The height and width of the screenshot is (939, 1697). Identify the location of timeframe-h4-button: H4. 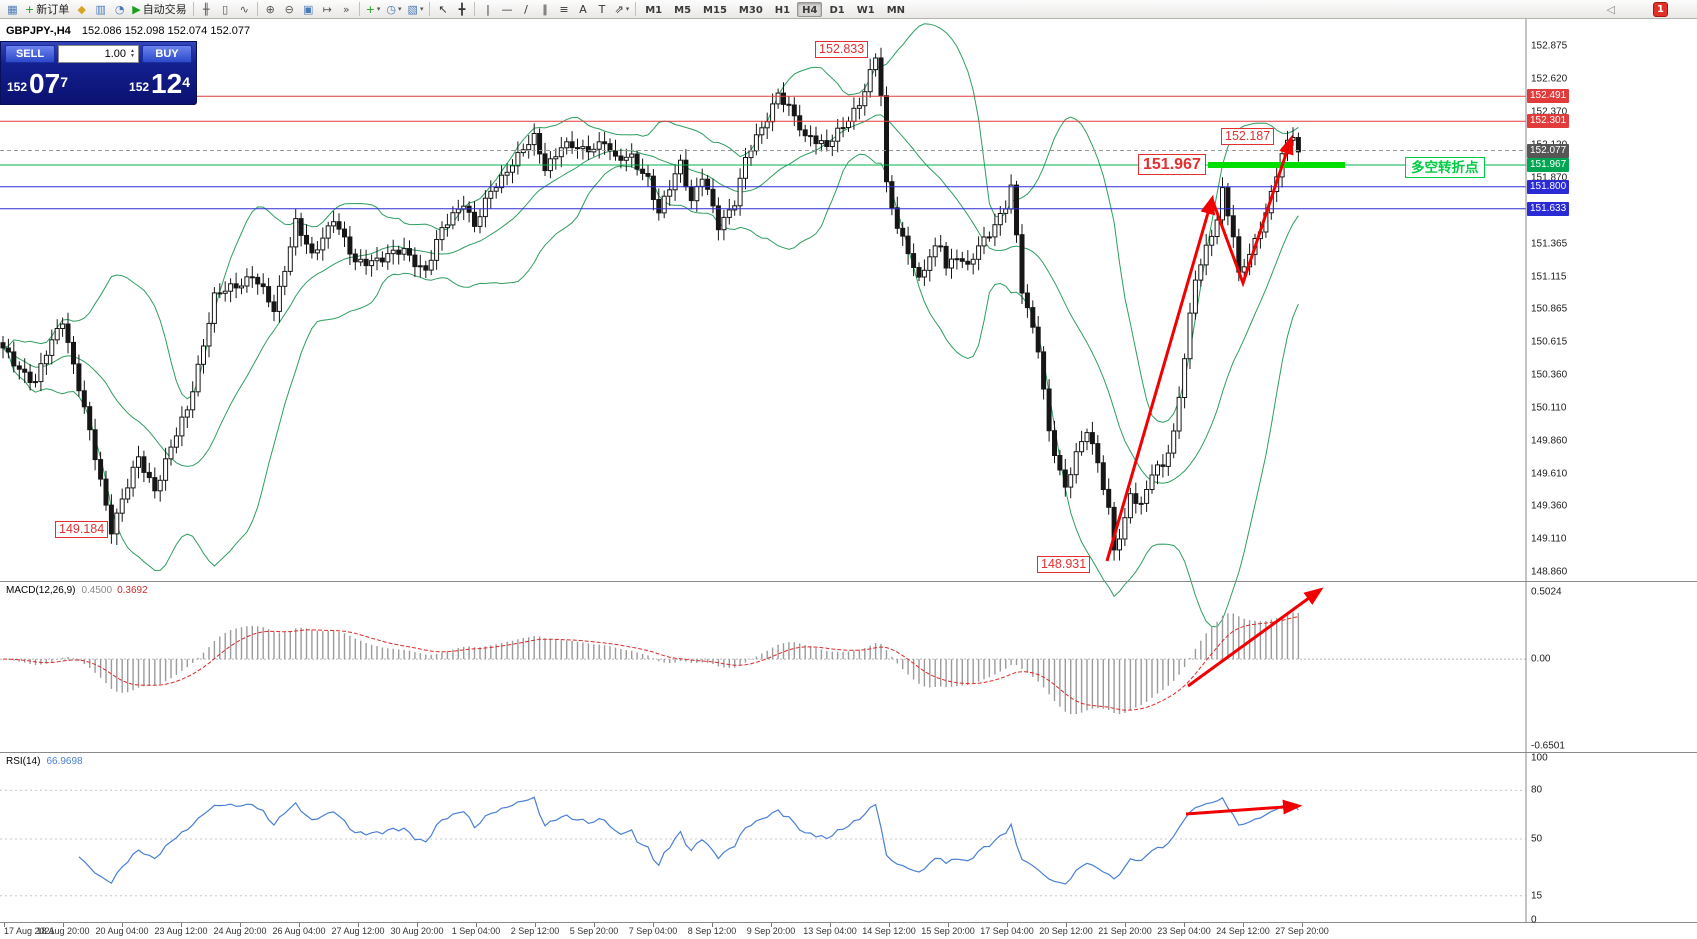
(810, 9).